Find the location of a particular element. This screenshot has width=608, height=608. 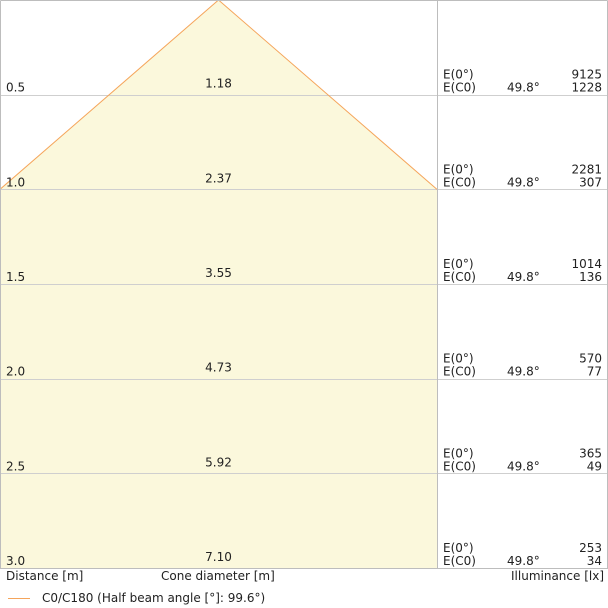

cone-diameter-axis-label: Cone diameter [m] is located at coordinates (218, 576).